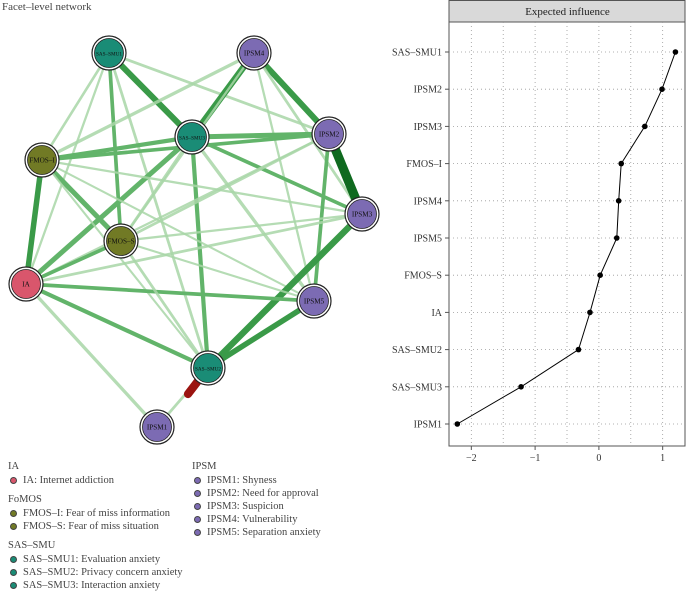 This screenshot has height=601, width=686. I want to click on node-label: SAS–SMU2, so click(208, 370).